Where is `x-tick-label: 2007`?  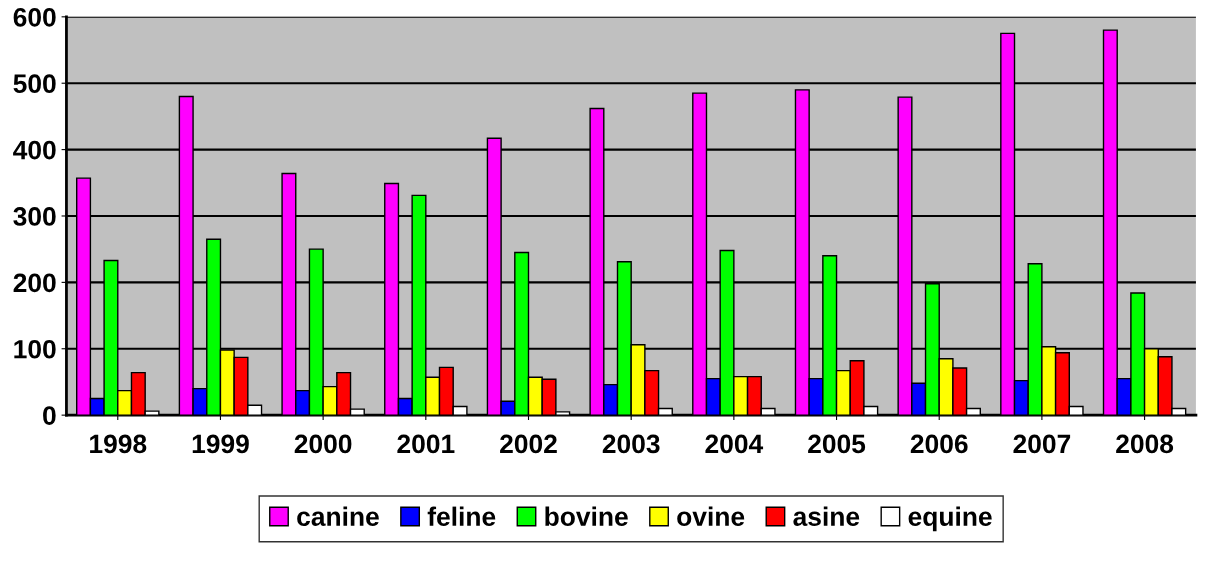 x-tick-label: 2007 is located at coordinates (1042, 444).